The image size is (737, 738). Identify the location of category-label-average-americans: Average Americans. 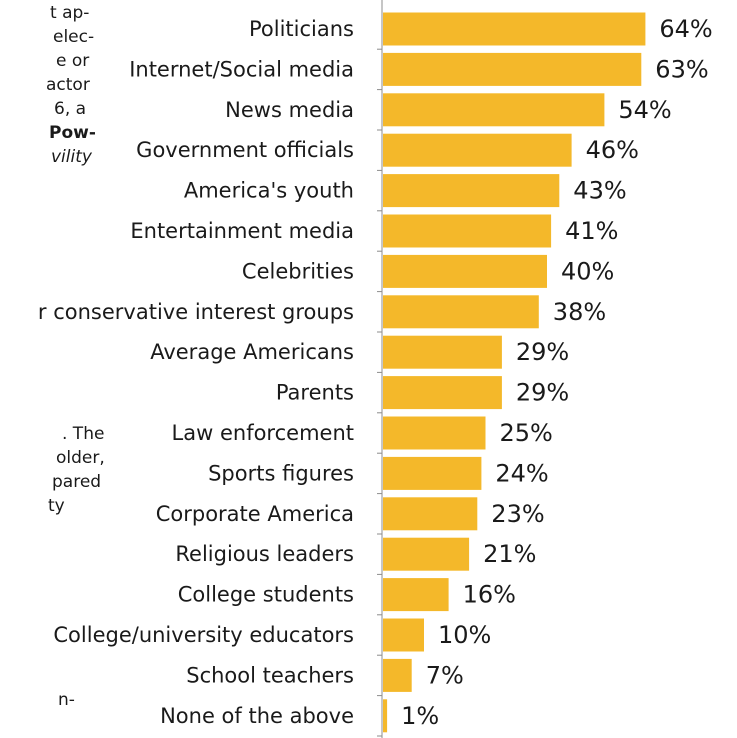
(252, 352).